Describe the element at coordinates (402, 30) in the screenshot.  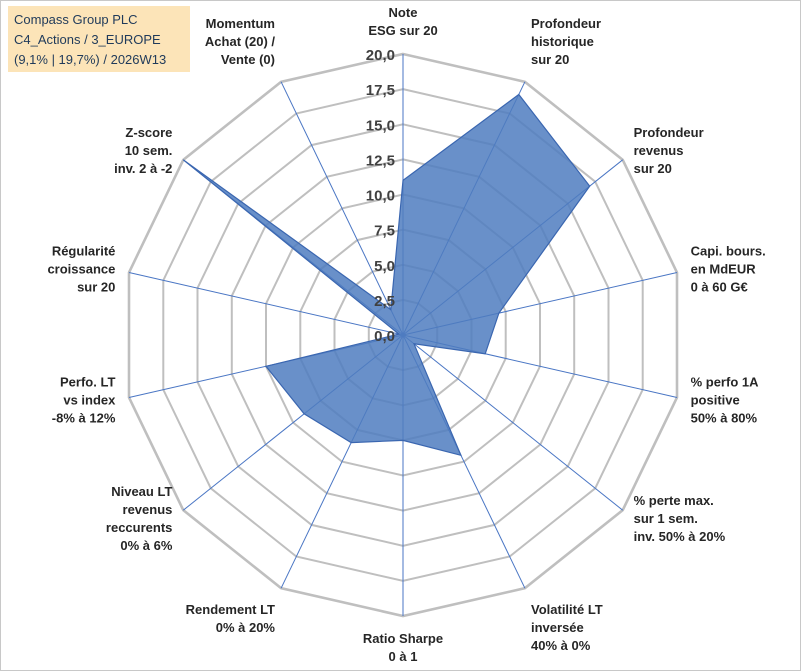
I see `category-label-line: ESG sur 20` at that location.